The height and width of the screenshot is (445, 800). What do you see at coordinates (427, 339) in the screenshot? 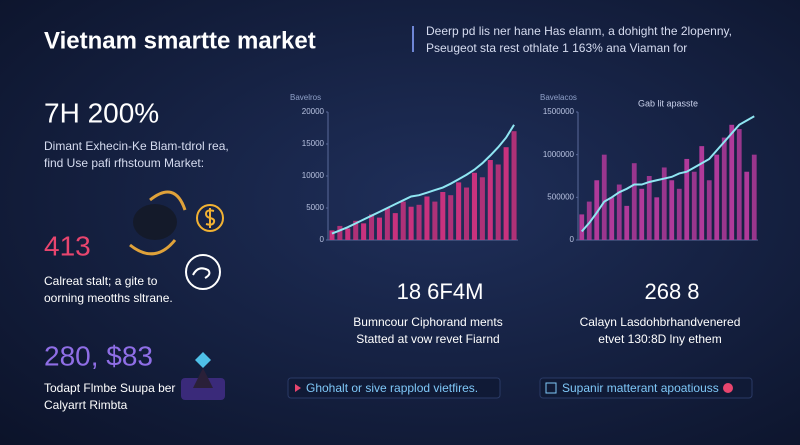
I see `highlight-text: Statted at vow revet Fiarnd` at bounding box center [427, 339].